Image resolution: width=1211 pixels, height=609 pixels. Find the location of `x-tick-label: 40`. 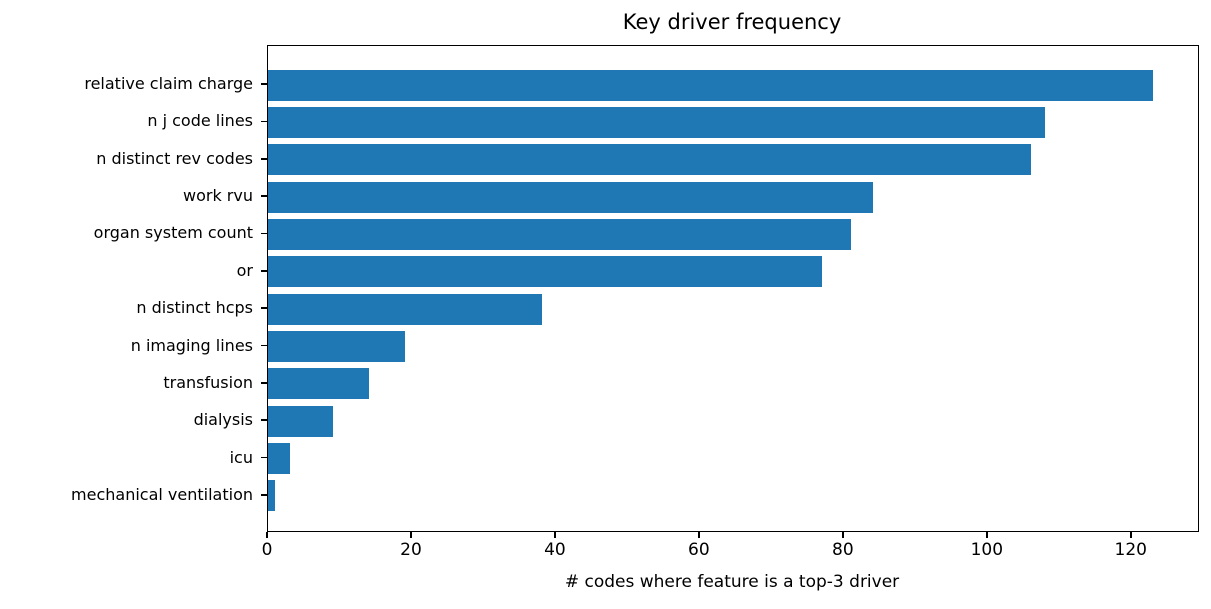

x-tick-label: 40 is located at coordinates (555, 550).